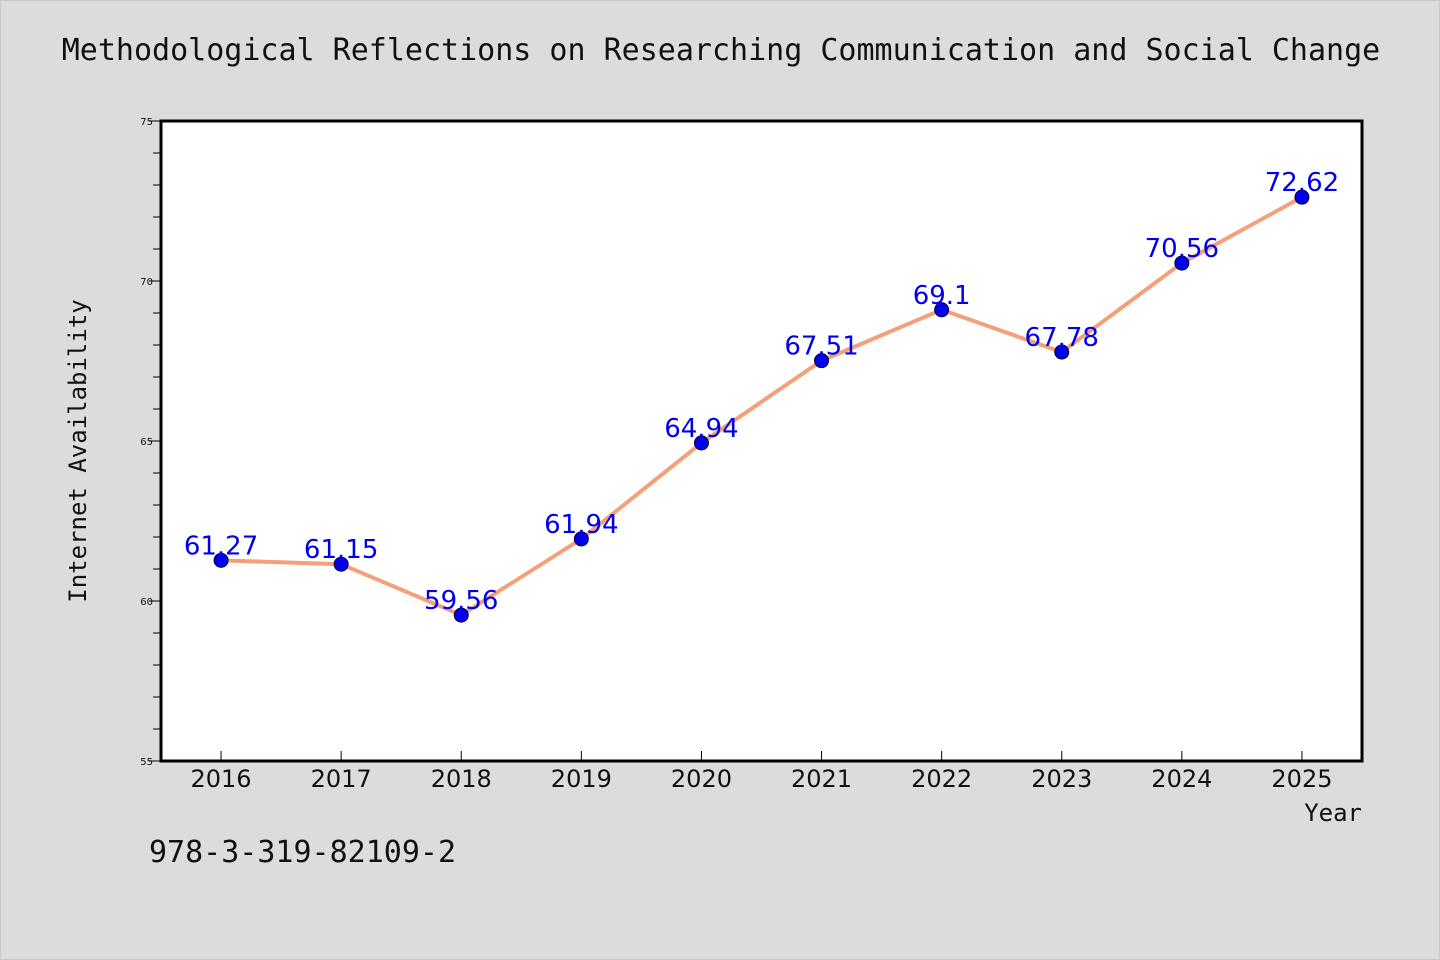 This screenshot has height=960, width=1440. Describe the element at coordinates (1062, 338) in the screenshot. I see `data-label: 67.78` at that location.